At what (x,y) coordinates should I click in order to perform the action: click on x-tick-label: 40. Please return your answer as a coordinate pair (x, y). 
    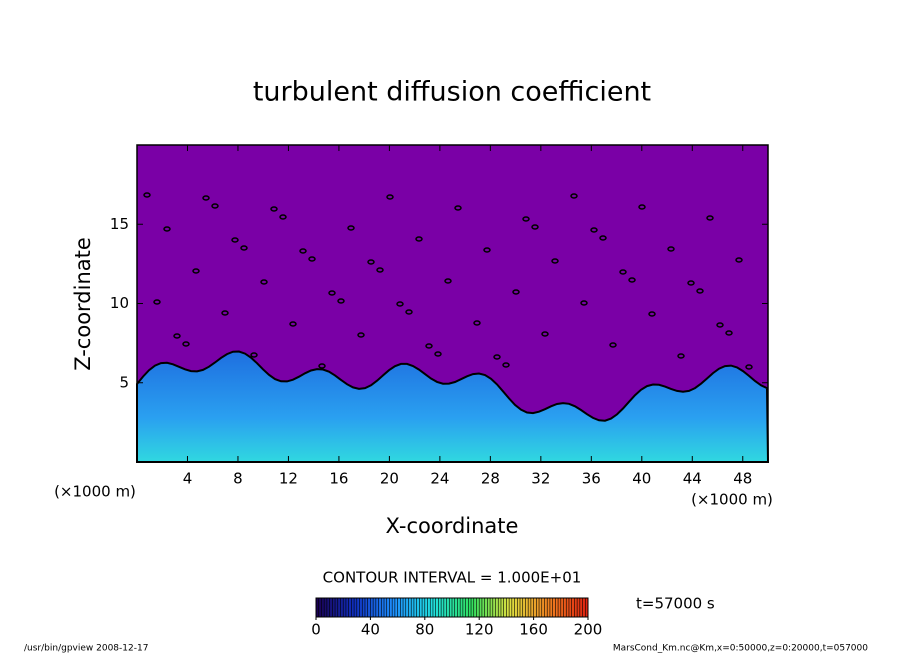
    Looking at the image, I should click on (641, 479).